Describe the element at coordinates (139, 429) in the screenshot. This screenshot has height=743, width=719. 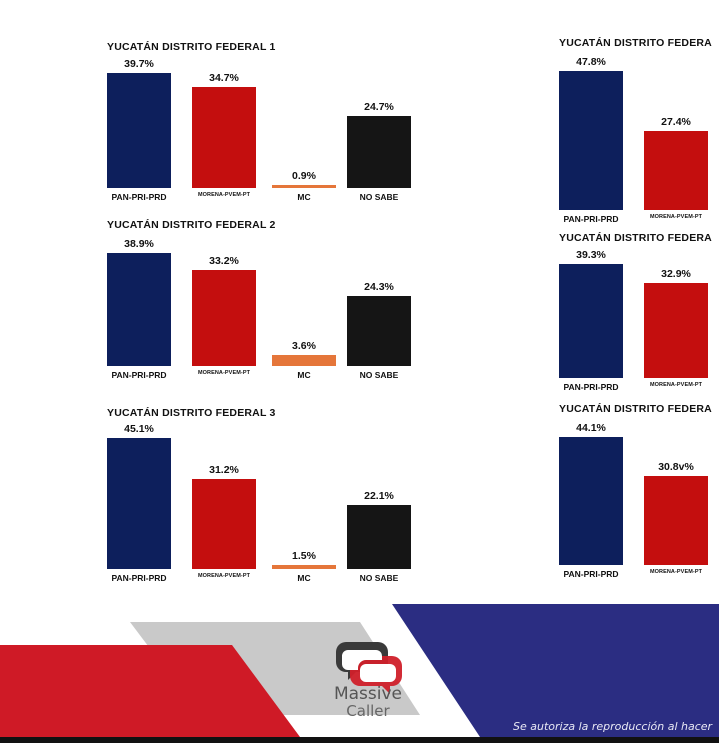
I see `data-label: 45.1%` at that location.